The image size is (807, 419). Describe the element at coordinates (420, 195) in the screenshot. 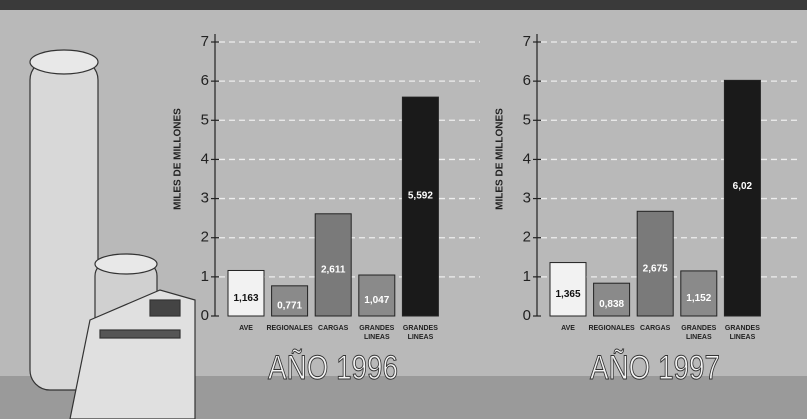

I see `value-label: 5,592` at that location.